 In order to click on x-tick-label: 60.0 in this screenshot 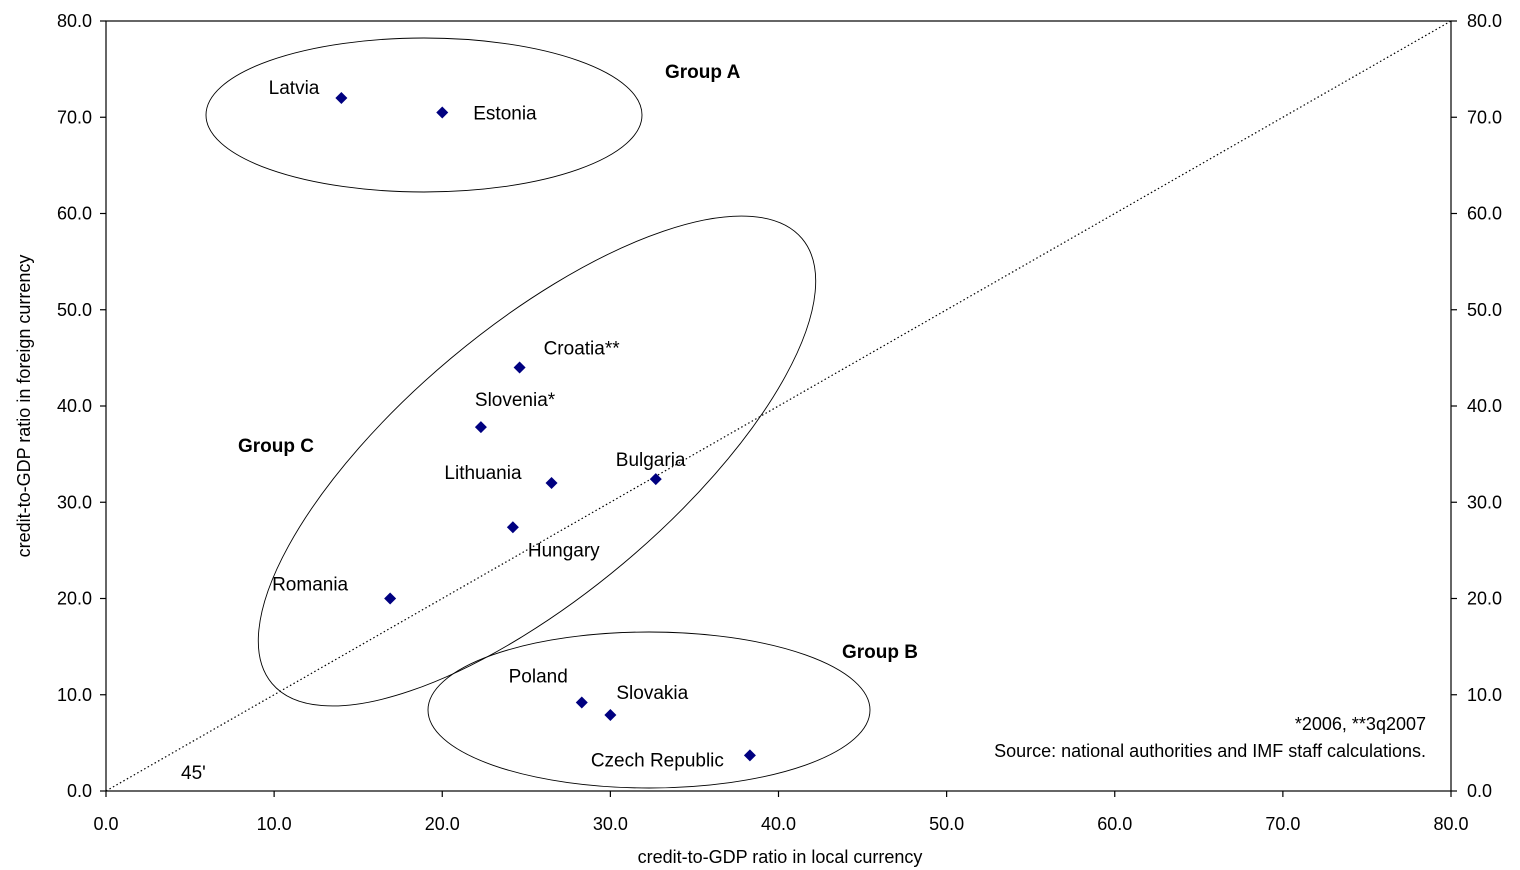, I will do `click(1114, 824)`.